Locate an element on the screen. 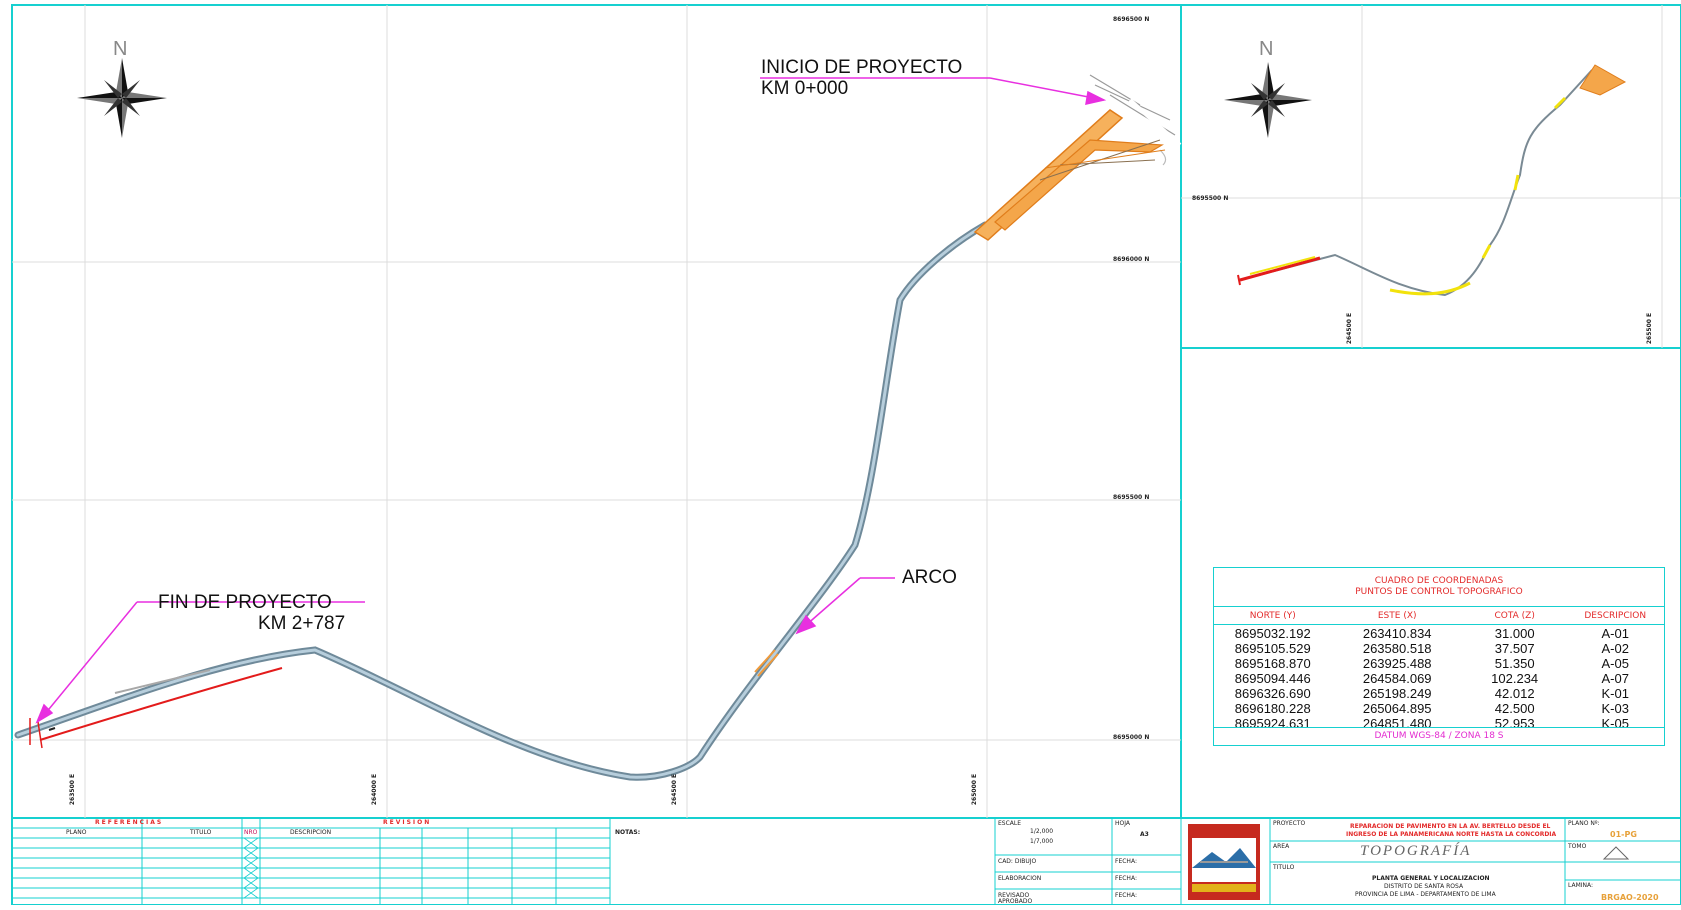 This screenshot has height=910, width=1681. cell-este: 265198.249 is located at coordinates (1397, 693).